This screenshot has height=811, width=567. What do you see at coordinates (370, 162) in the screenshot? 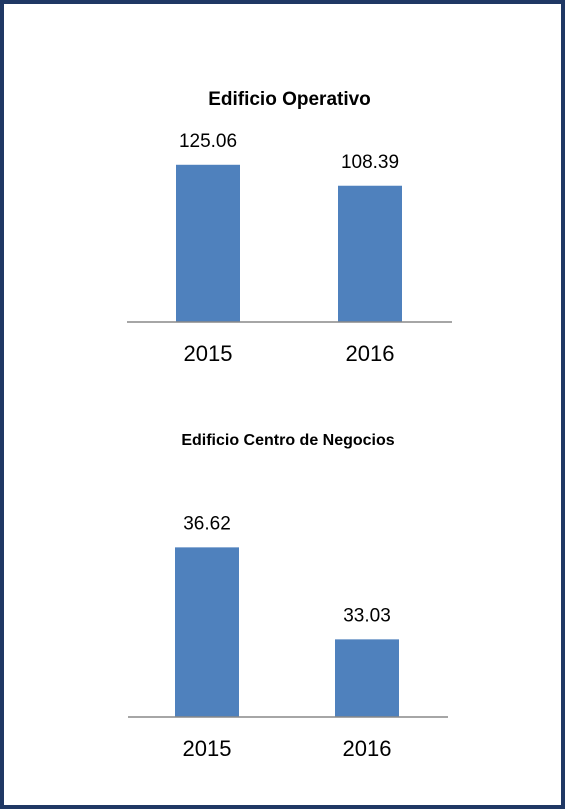
I see `value-label: 108.39` at bounding box center [370, 162].